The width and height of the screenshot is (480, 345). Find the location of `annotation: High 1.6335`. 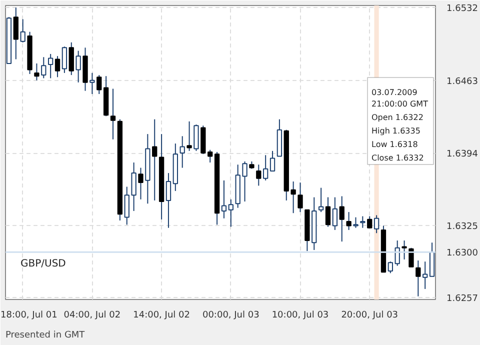

annotation: High 1.6335 is located at coordinates (396, 131).